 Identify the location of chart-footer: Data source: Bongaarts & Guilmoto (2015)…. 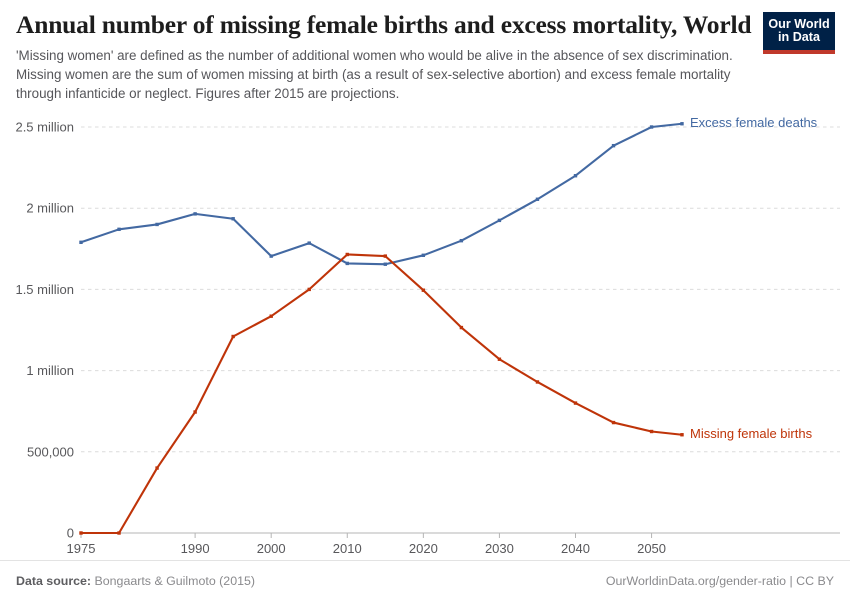
(425, 580).